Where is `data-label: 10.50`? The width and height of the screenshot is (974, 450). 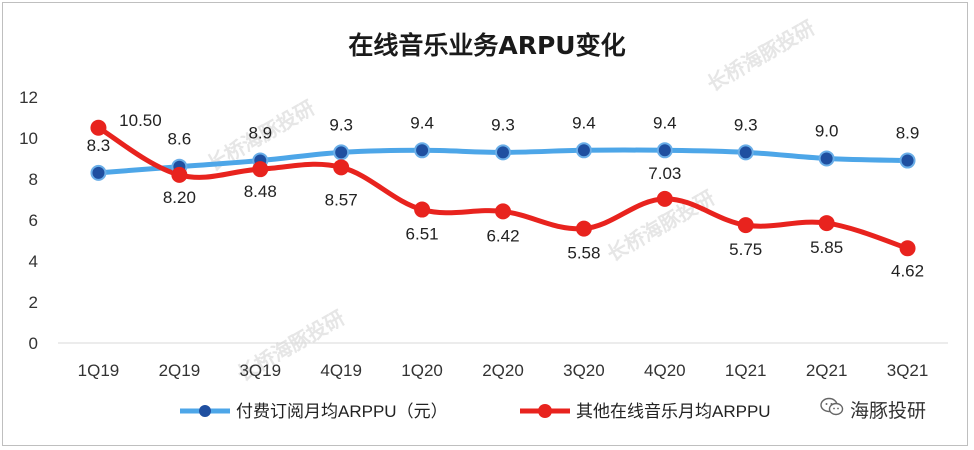 data-label: 10.50 is located at coordinates (140, 120).